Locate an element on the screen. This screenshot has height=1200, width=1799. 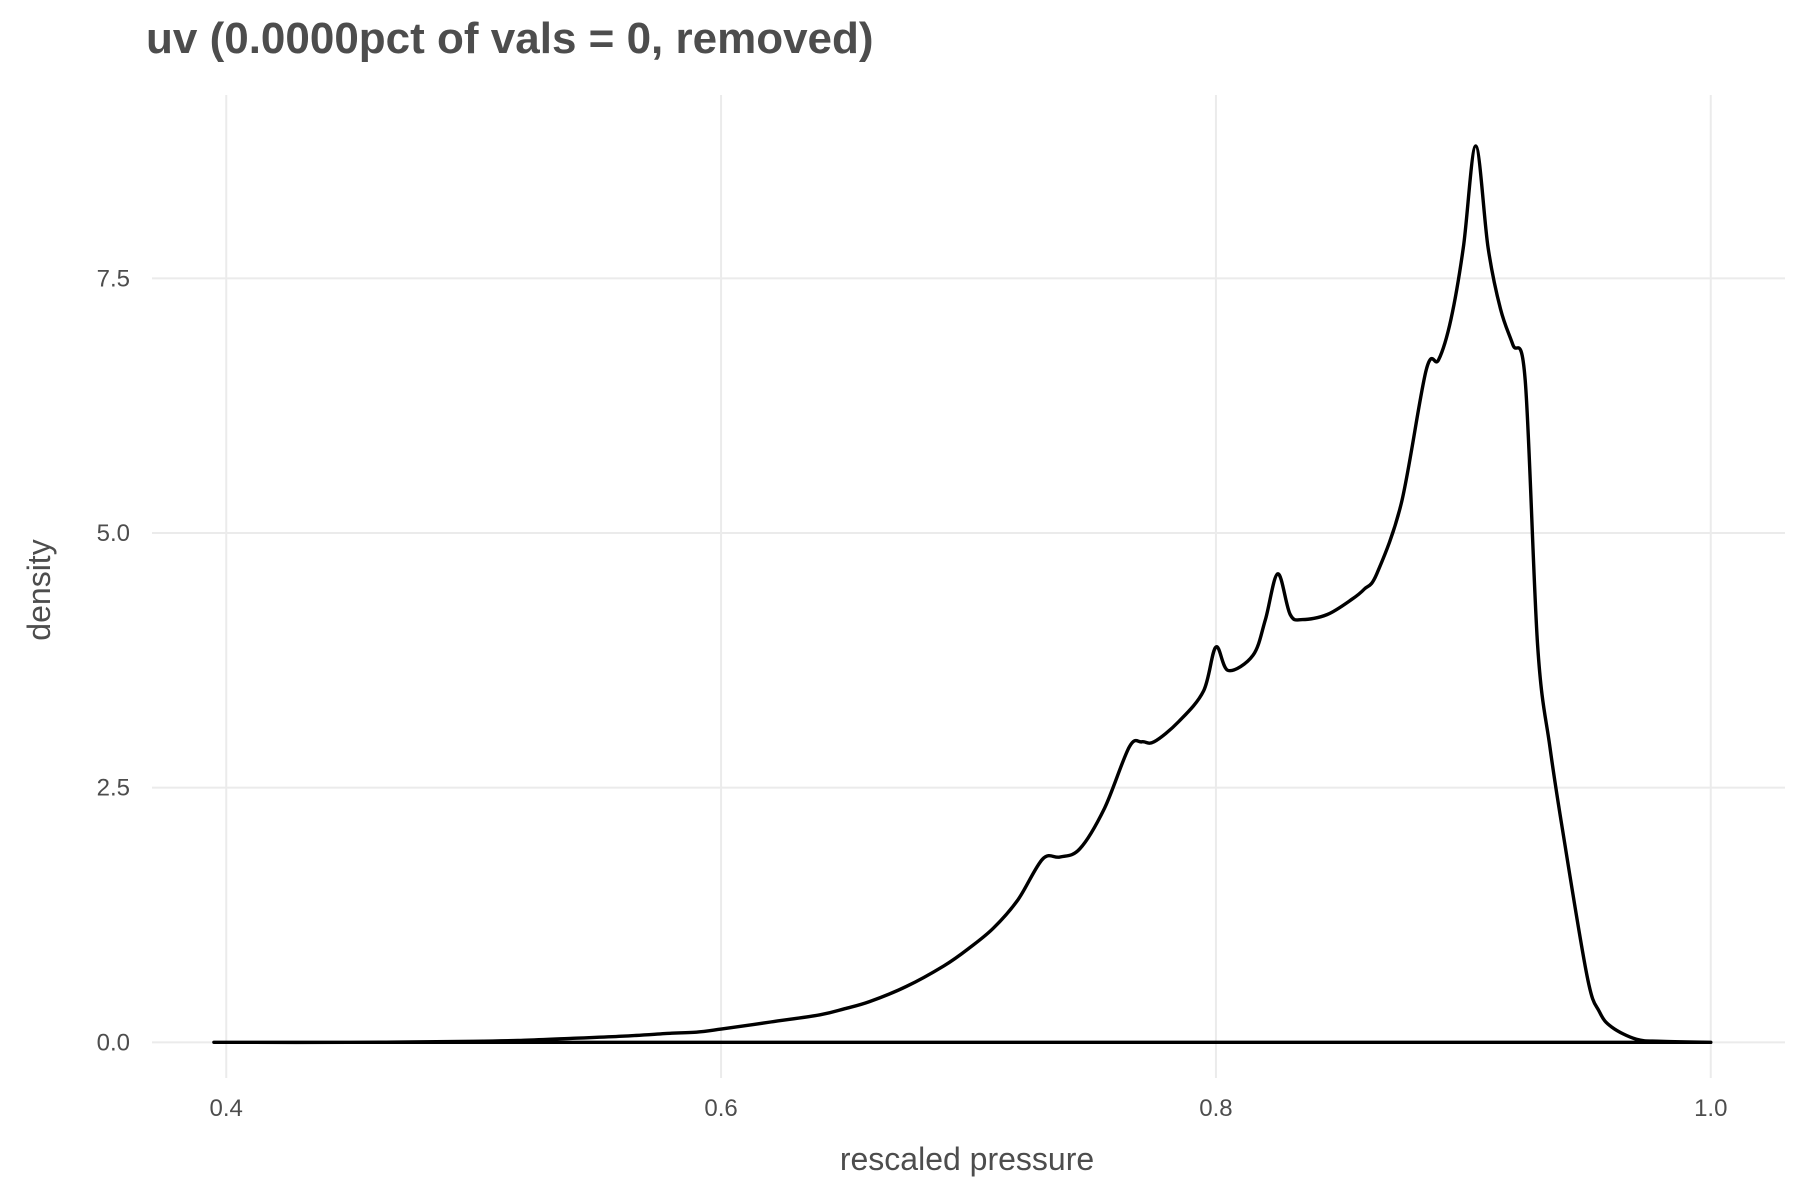
y-tick-label: 5.0 is located at coordinates (113, 533).